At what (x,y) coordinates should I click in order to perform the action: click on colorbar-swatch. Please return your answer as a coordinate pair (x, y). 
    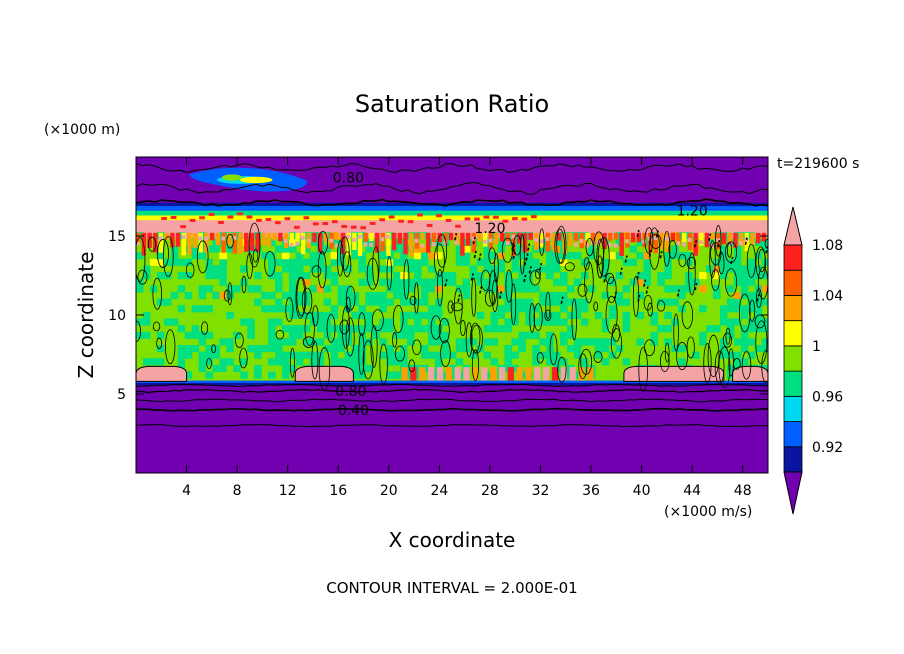
    Looking at the image, I should click on (793, 257).